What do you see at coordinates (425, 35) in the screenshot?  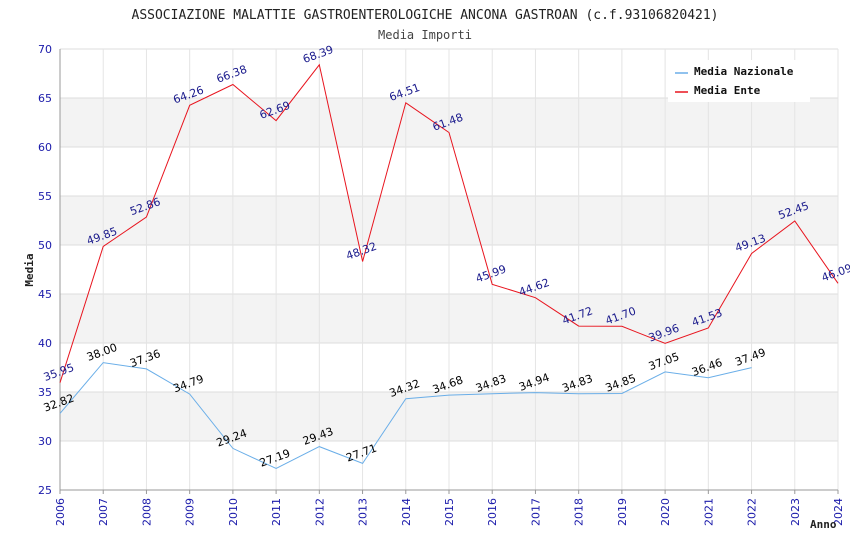 I see `chart-subtitle: Media Importi` at bounding box center [425, 35].